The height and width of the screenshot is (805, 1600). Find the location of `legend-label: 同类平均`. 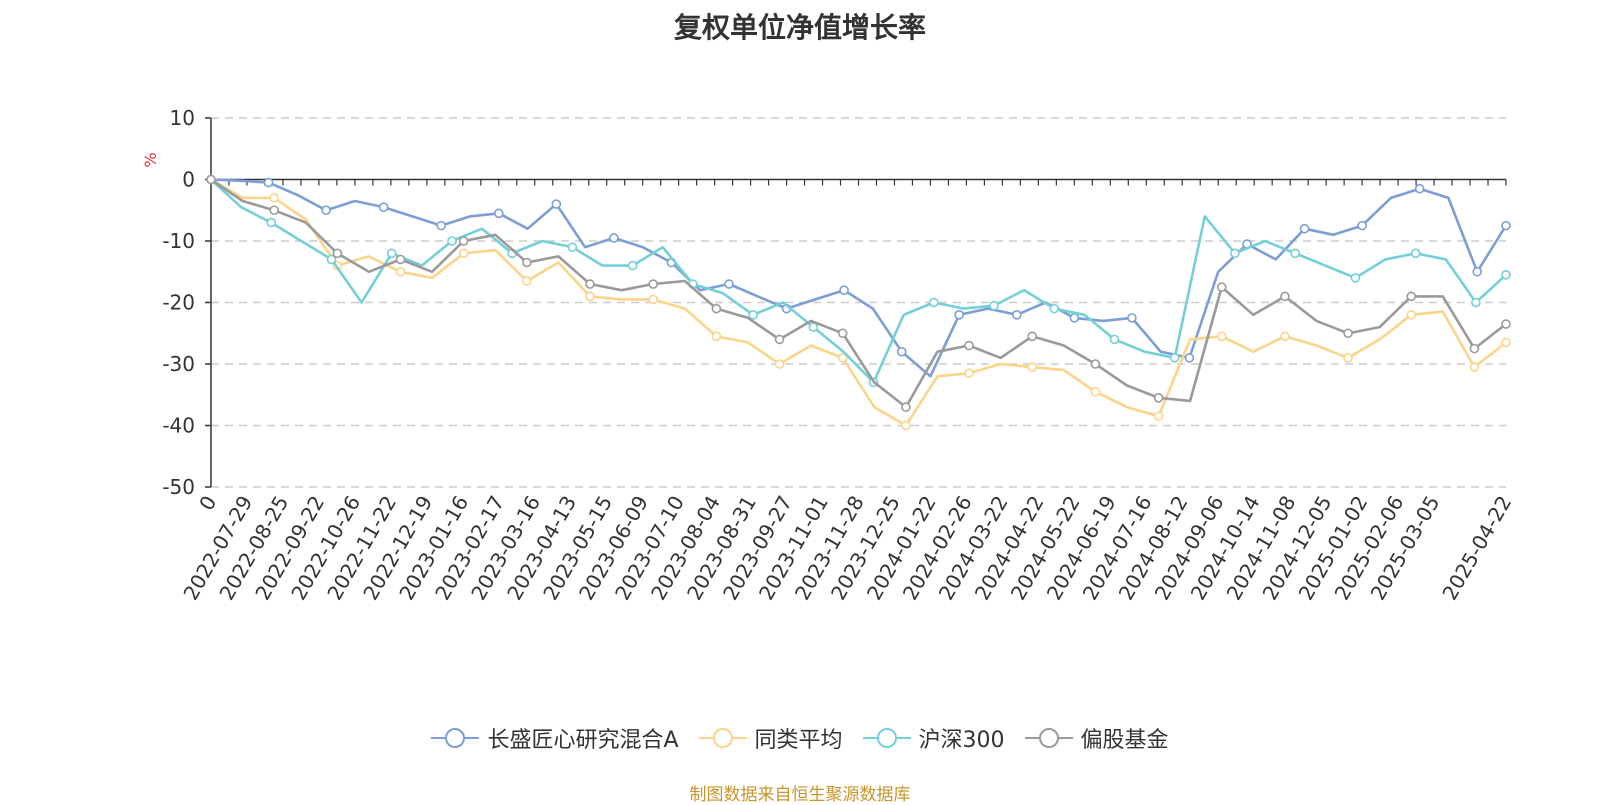

legend-label: 同类平均 is located at coordinates (798, 740).